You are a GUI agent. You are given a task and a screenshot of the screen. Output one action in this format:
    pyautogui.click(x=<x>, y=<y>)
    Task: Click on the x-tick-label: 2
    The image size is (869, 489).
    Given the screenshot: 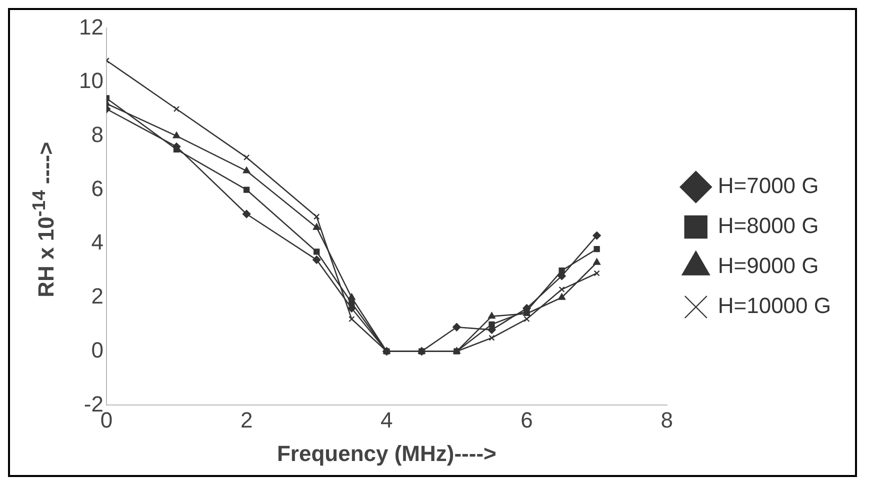 What is the action you would take?
    pyautogui.click(x=246, y=419)
    